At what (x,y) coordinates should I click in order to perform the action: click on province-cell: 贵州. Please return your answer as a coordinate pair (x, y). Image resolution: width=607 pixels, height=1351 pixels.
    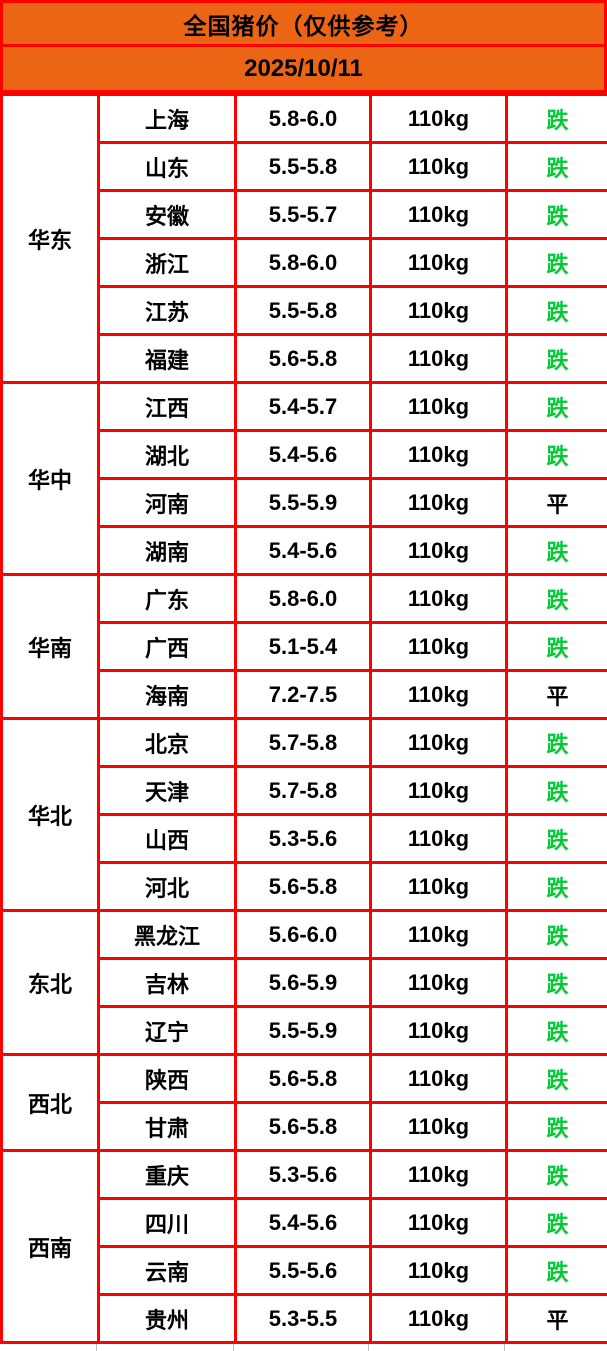
    Looking at the image, I should click on (167, 1319).